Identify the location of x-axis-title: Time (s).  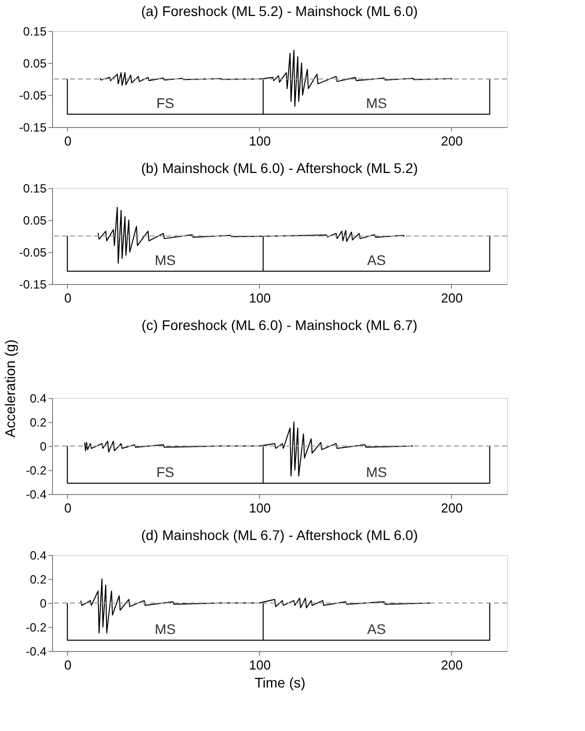
(280, 682).